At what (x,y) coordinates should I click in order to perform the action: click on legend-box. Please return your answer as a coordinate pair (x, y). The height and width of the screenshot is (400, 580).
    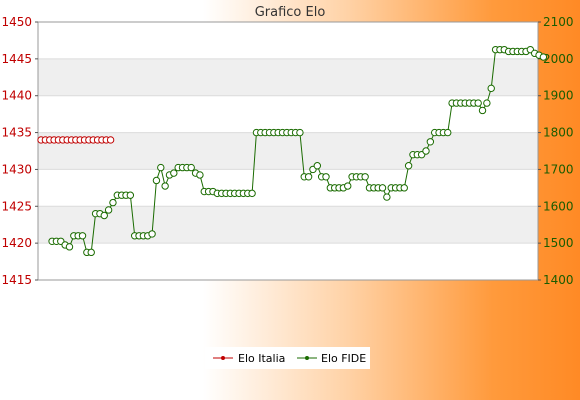
    Looking at the image, I should click on (287, 358).